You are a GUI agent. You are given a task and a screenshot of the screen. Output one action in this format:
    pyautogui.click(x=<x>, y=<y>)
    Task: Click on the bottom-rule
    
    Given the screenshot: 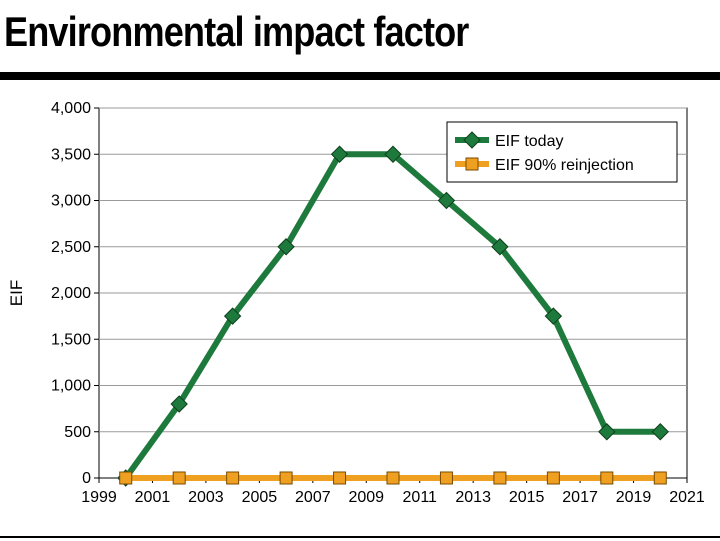 What is the action you would take?
    pyautogui.click(x=360, y=537)
    